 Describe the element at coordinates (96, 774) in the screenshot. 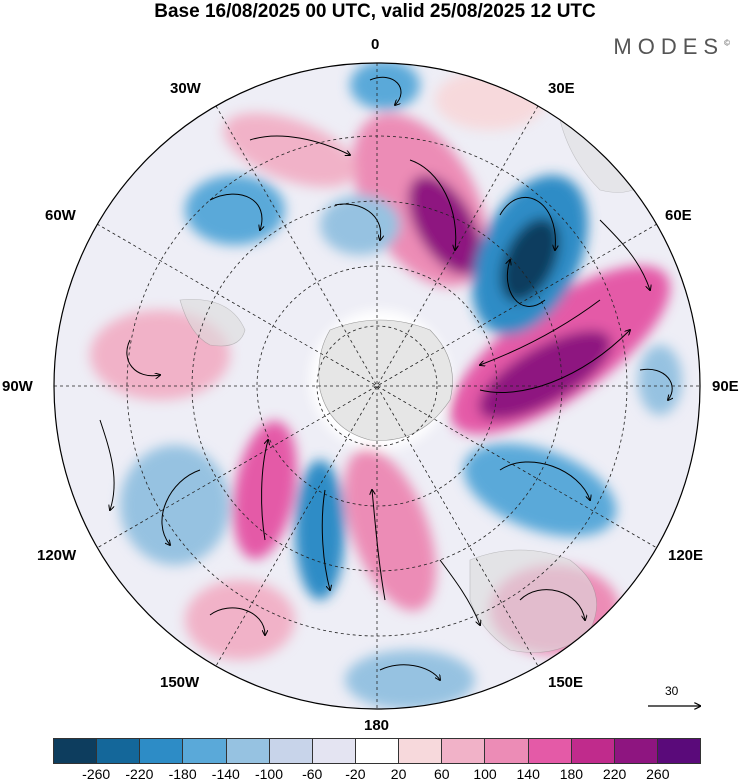

I see `legend-tick-label: -260` at that location.